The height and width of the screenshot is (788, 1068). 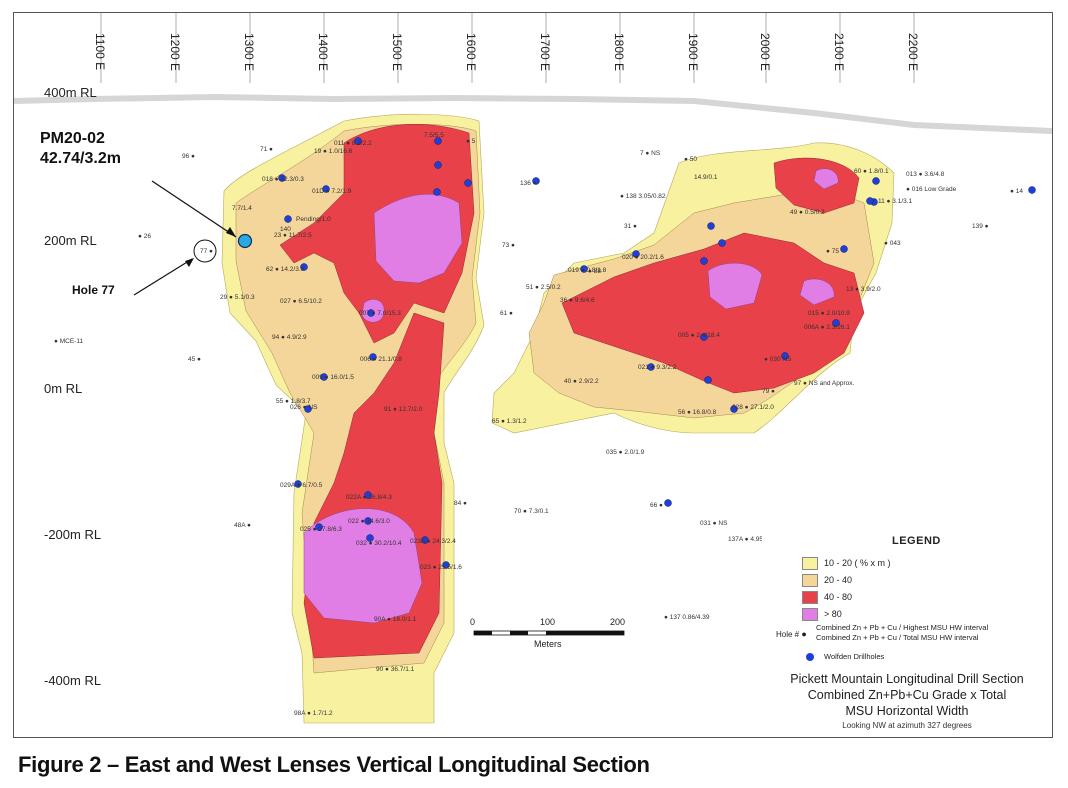 I want to click on drill-hole-label: 96 ●, so click(x=188, y=156).